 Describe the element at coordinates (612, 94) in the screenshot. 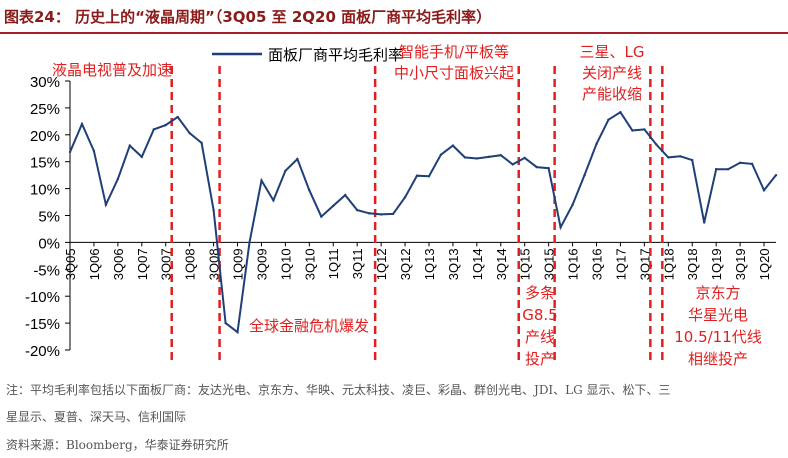

I see `event-label: 产能收缩` at that location.